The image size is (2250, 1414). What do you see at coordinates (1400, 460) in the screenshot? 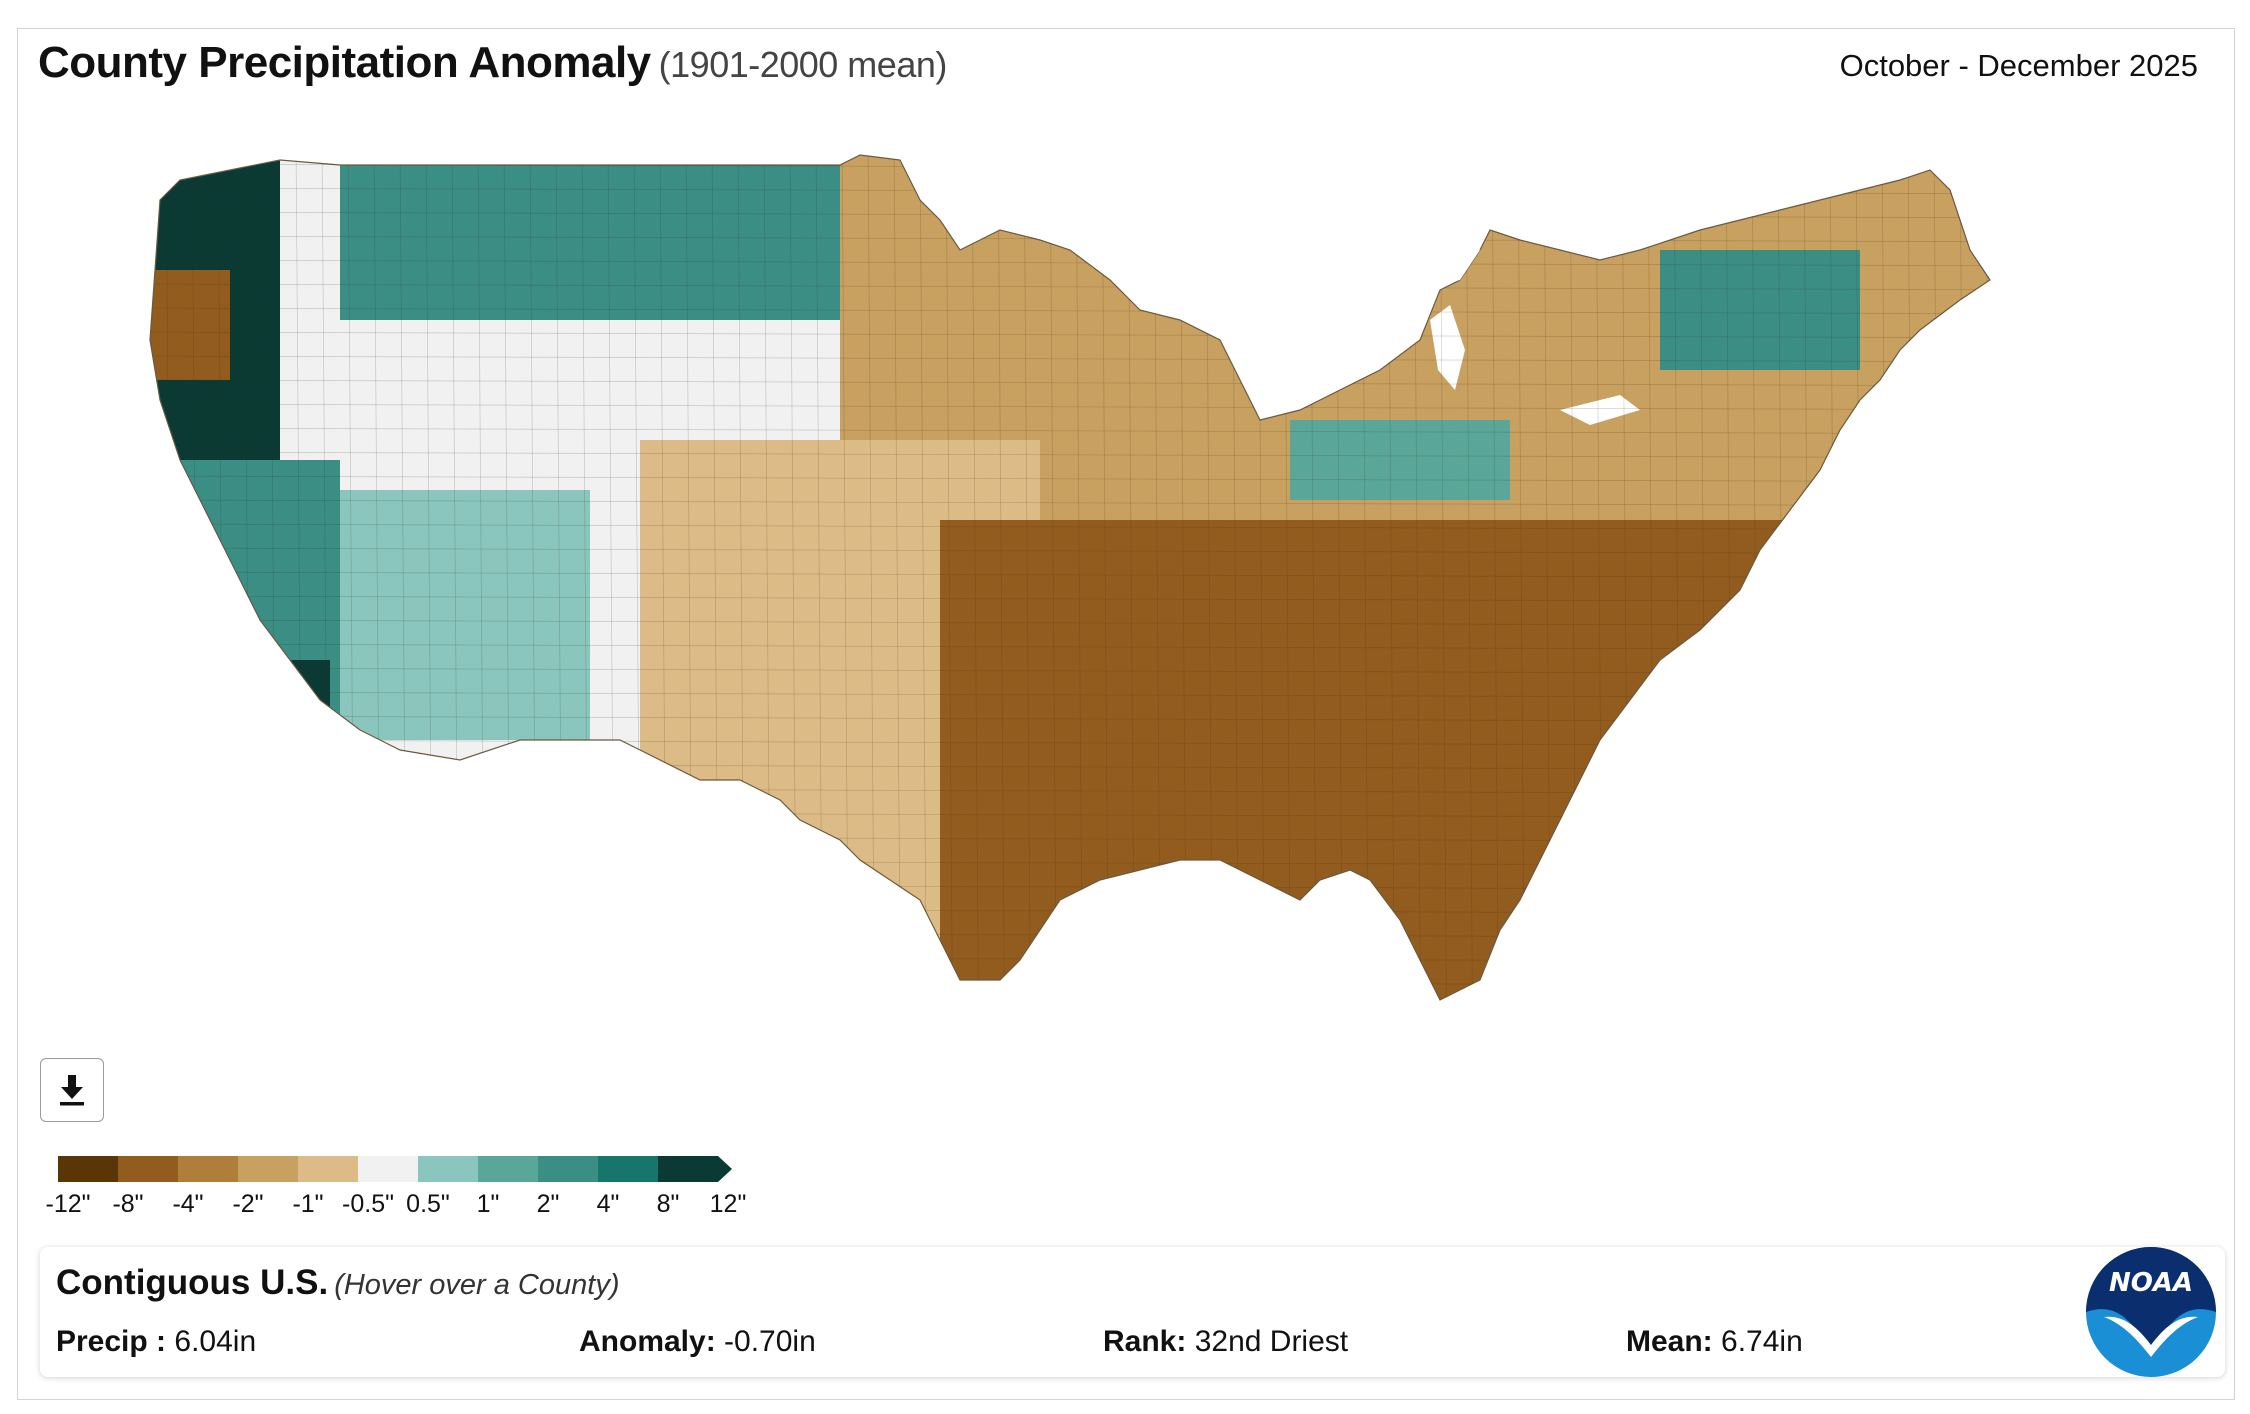
I see `map-region-ohio-valley` at bounding box center [1400, 460].